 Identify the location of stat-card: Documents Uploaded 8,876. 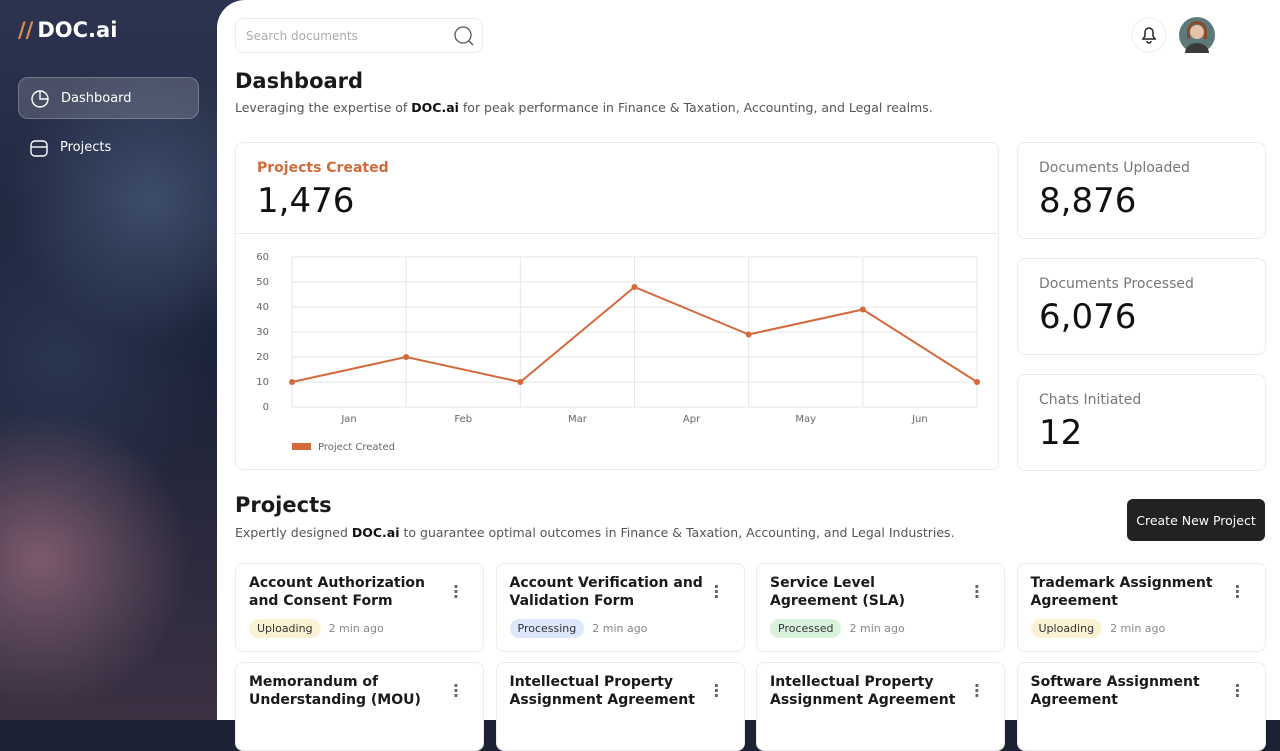
(1141, 190).